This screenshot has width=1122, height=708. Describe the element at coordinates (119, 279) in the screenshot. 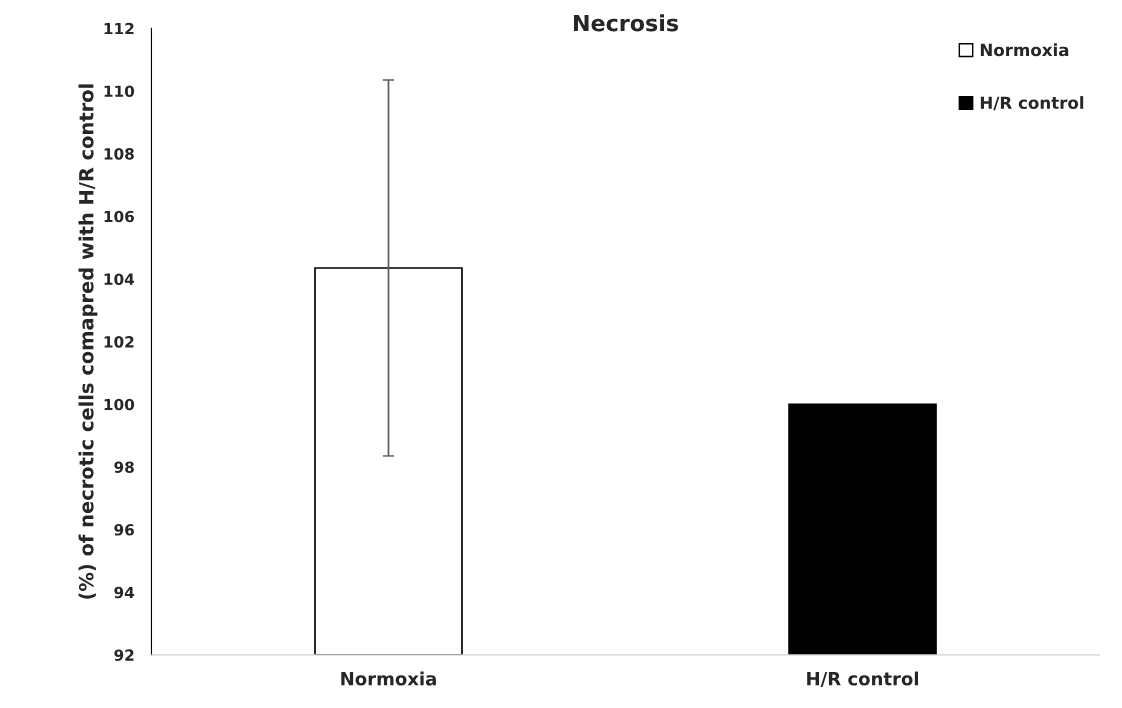

I see `y-tick-label: 104` at that location.